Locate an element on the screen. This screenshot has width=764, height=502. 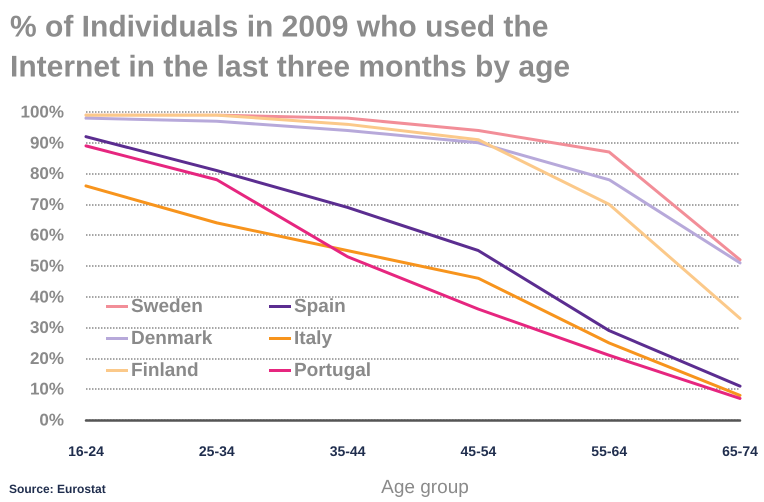
legend-label: Italy is located at coordinates (313, 338).